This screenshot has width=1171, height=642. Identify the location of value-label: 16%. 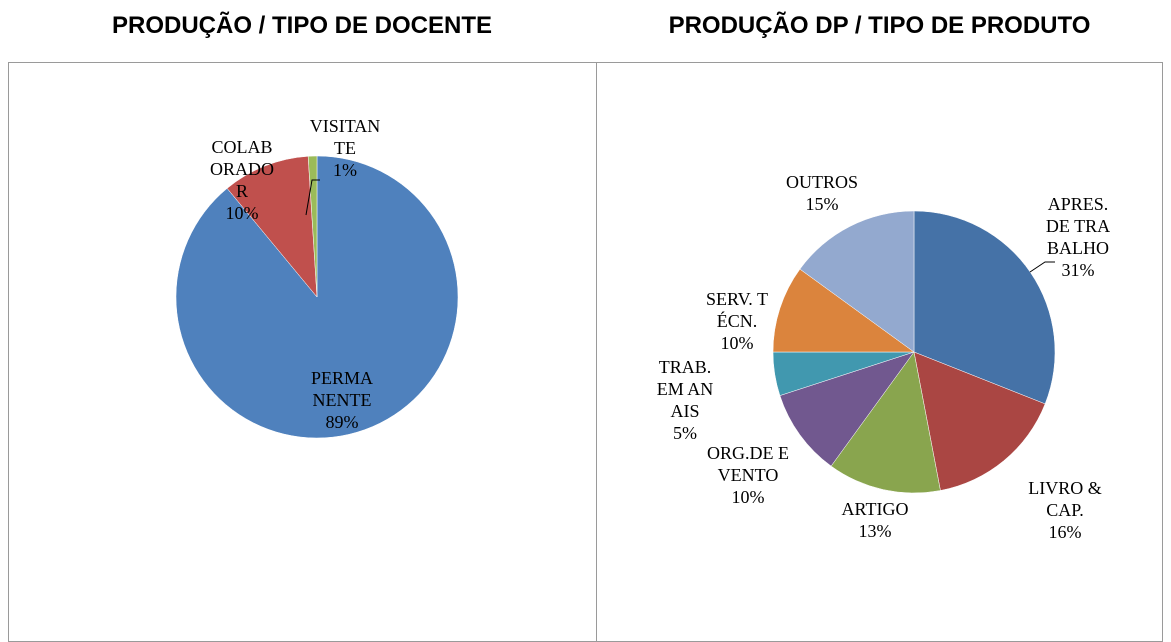
(1065, 532).